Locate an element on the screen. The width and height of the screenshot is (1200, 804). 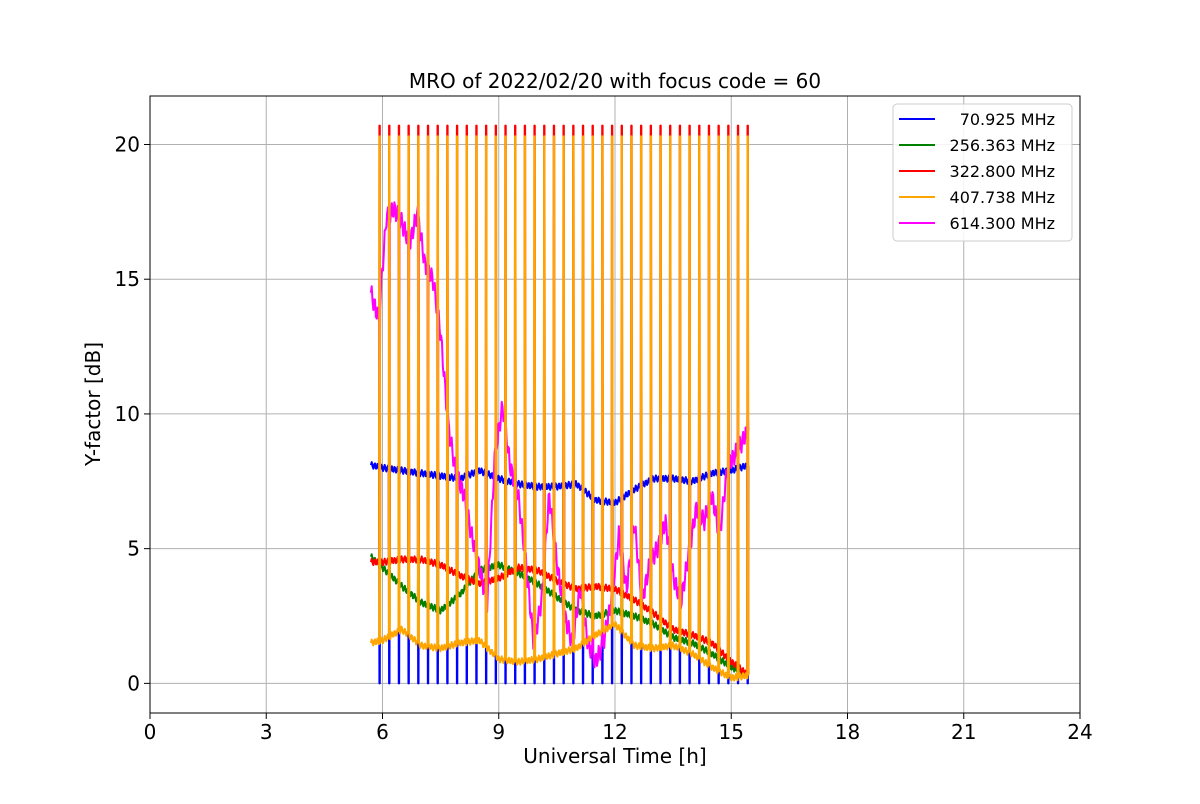
legend-label: 256.363 MHz is located at coordinates (1002, 145).